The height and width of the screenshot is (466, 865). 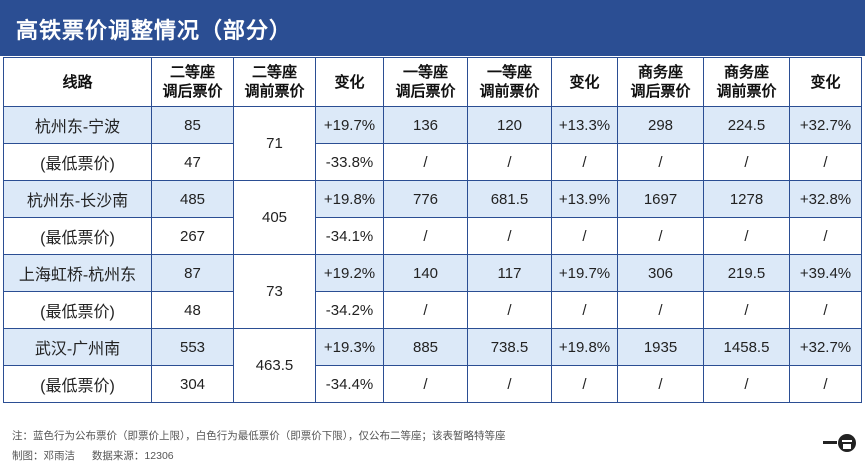 I want to click on change-second: +19.7%, so click(x=349, y=125).